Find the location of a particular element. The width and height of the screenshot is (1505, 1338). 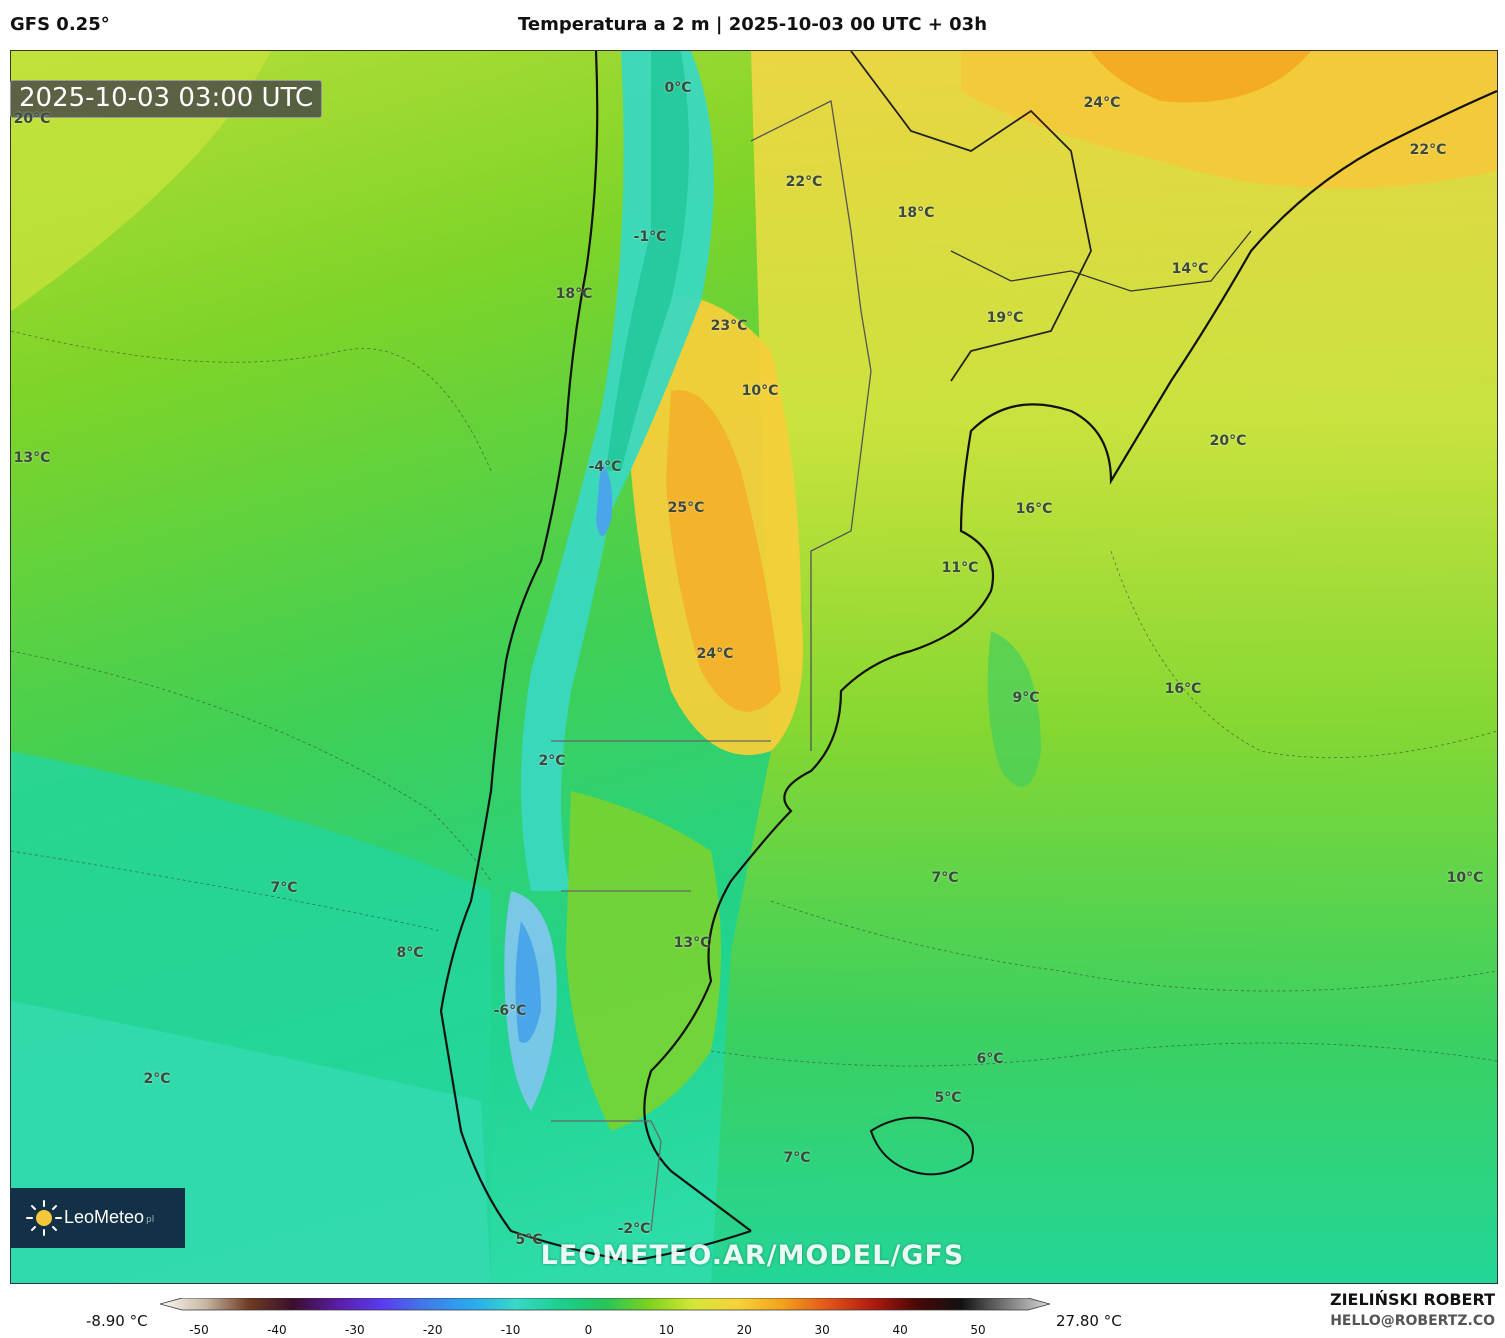

temp-label: -1°C is located at coordinates (650, 237).